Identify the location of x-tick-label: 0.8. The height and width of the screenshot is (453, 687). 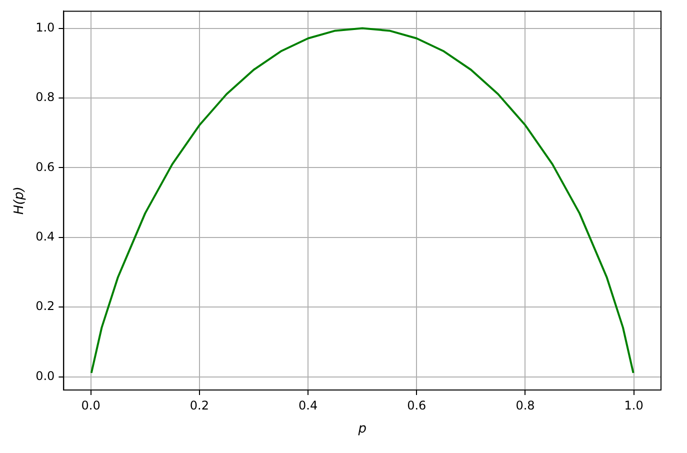
(525, 405).